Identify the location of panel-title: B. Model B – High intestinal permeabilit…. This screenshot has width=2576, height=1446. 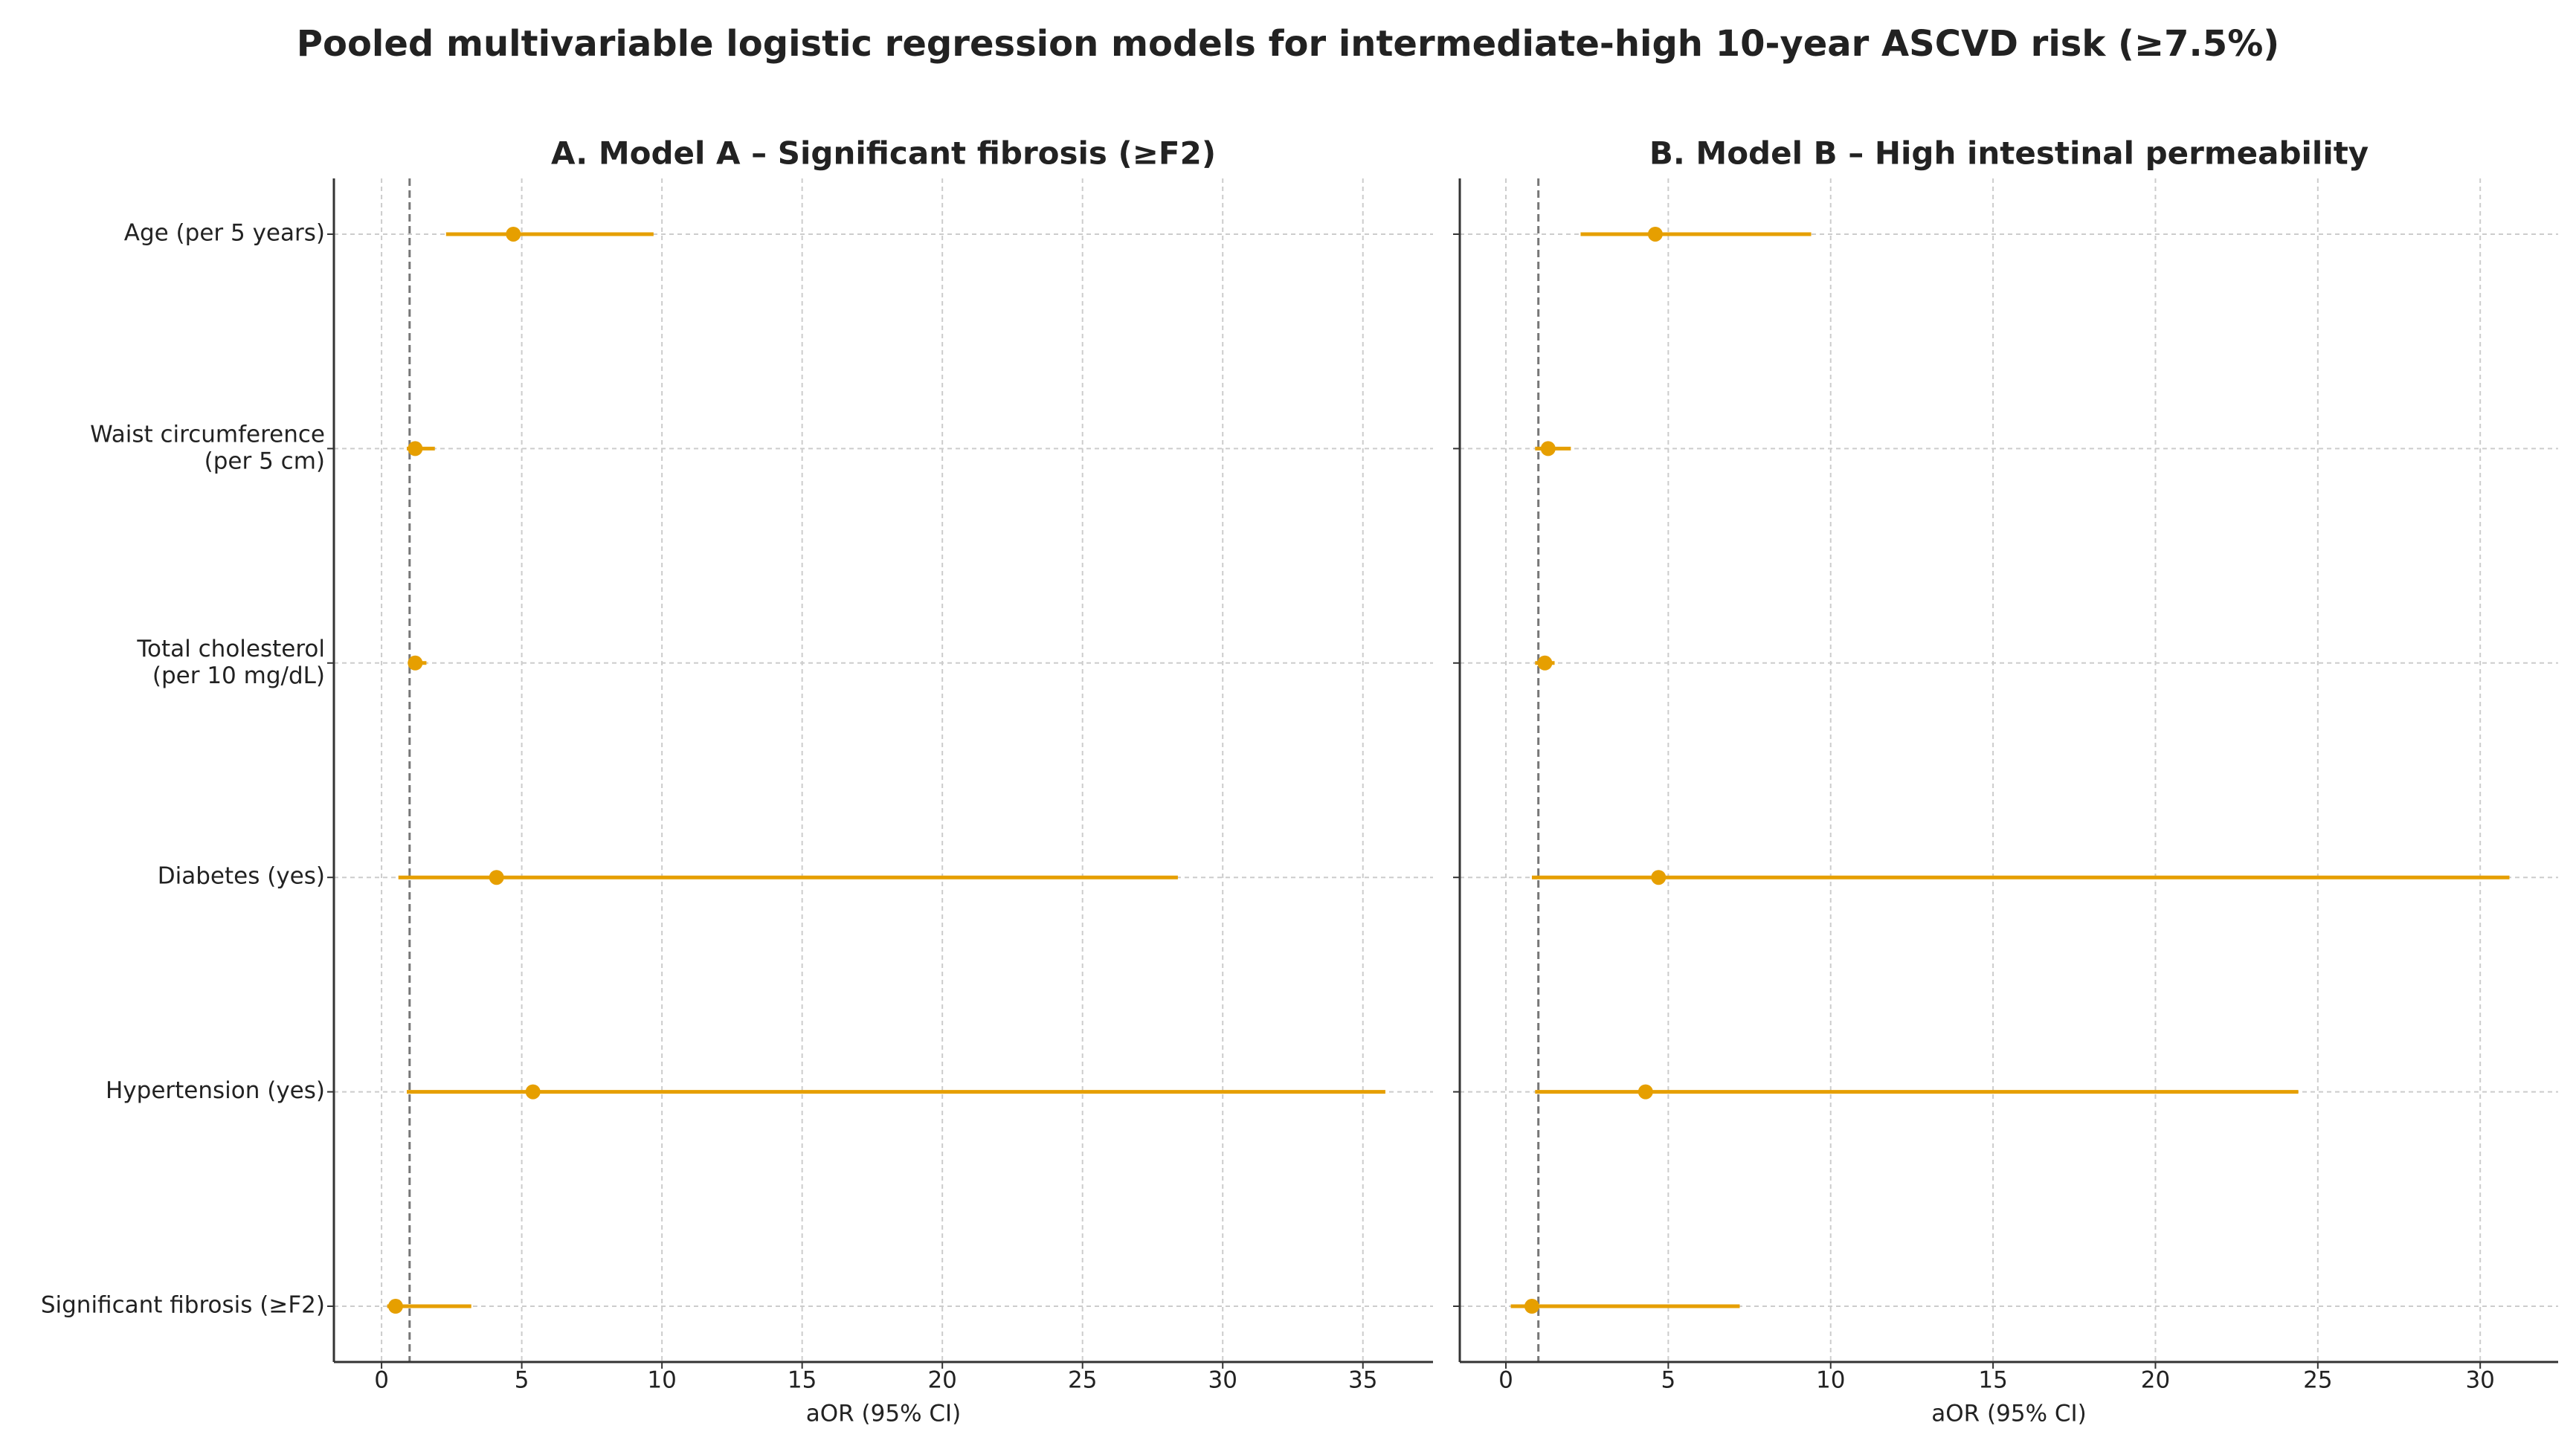
(2009, 154).